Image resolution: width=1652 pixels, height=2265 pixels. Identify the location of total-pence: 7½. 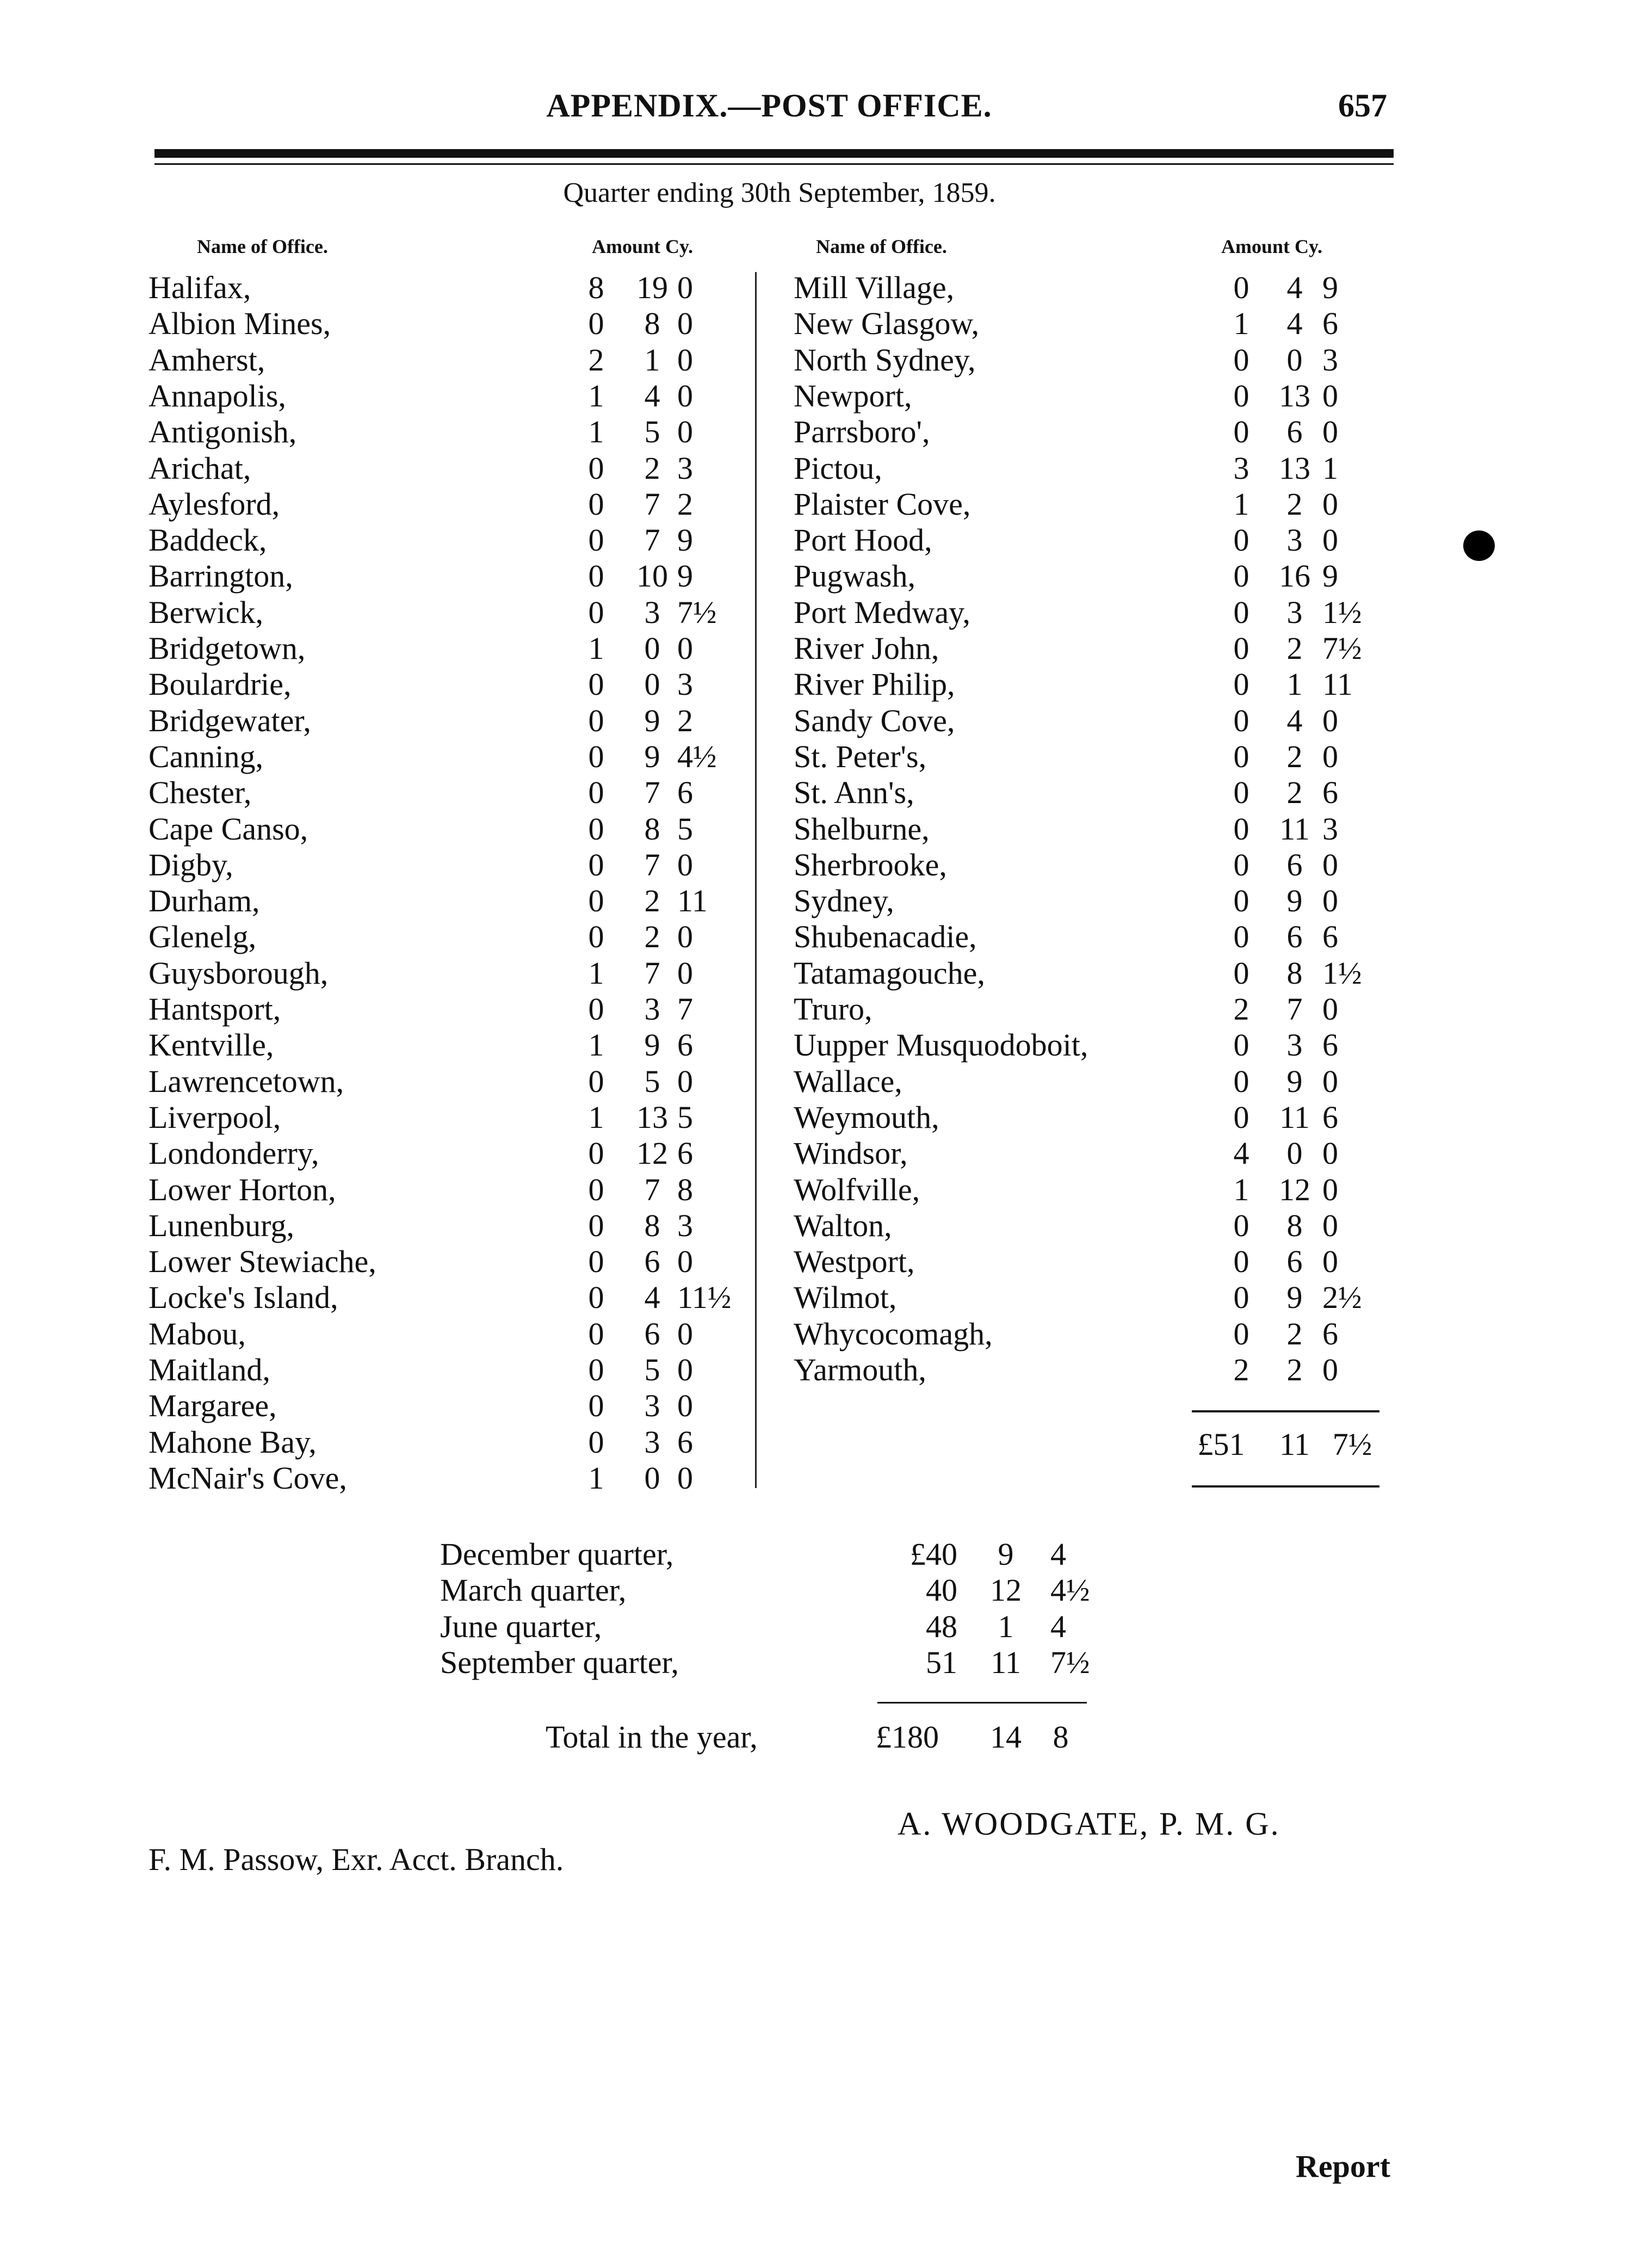
(1352, 1445).